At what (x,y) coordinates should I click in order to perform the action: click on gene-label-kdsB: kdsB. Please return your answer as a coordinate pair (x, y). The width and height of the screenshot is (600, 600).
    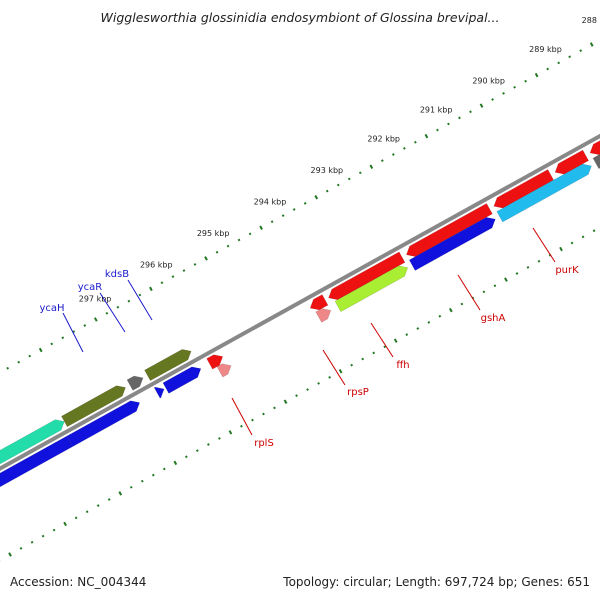
    Looking at the image, I should click on (117, 274).